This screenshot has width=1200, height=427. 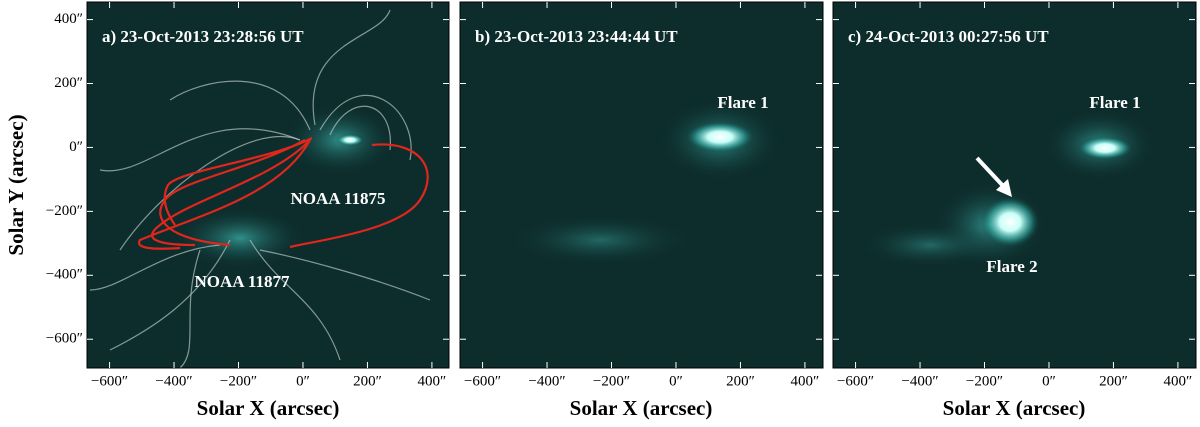 I want to click on panel-title: b) 23-Oct-2013 23:44:44 UT, so click(x=576, y=36).